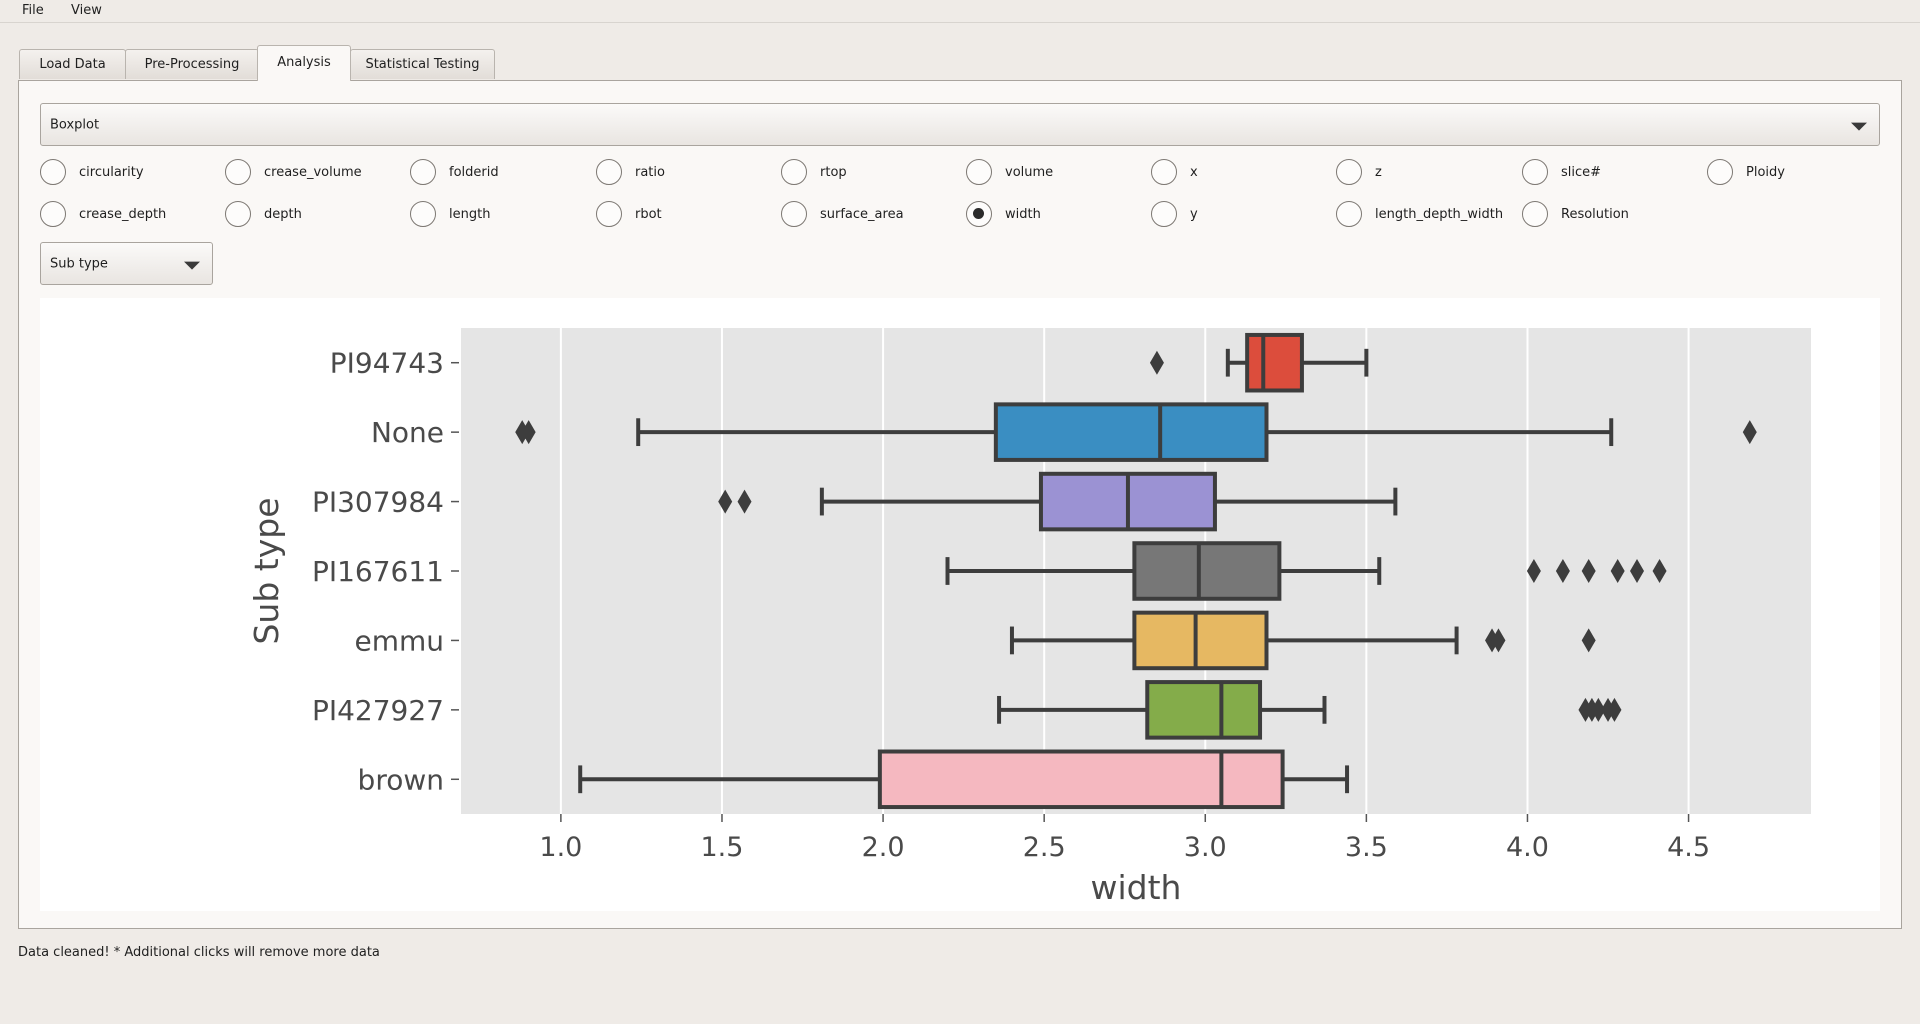  What do you see at coordinates (960, 124) in the screenshot?
I see `plot-type-select: Boxplot` at bounding box center [960, 124].